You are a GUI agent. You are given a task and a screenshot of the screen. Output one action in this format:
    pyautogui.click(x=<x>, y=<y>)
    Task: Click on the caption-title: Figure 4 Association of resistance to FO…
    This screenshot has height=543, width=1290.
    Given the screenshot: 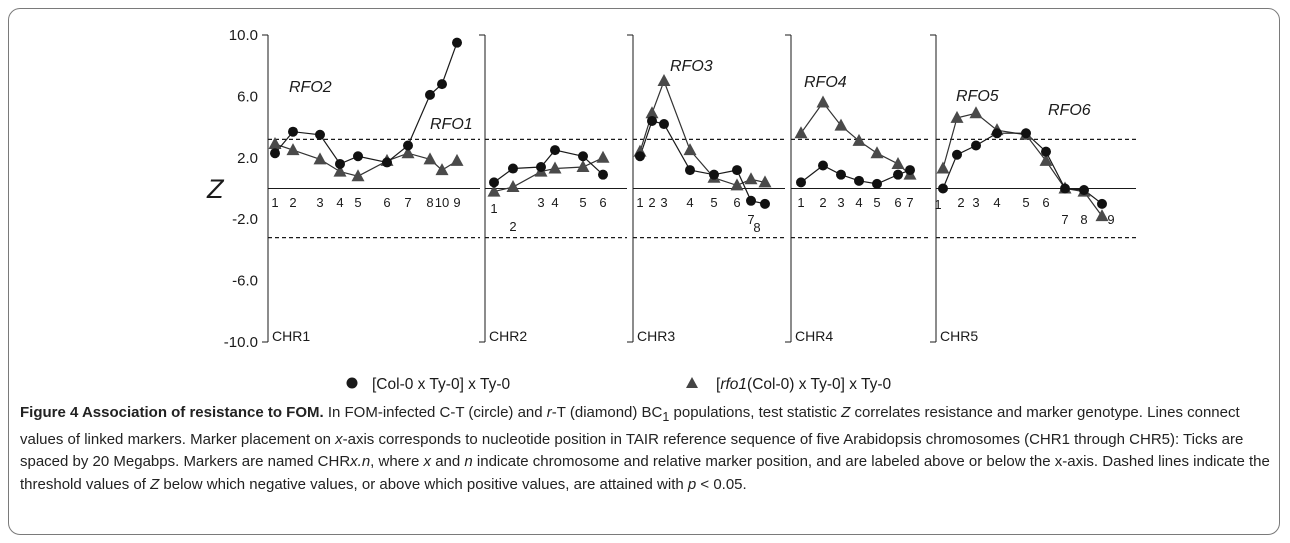 What is the action you would take?
    pyautogui.click(x=172, y=412)
    